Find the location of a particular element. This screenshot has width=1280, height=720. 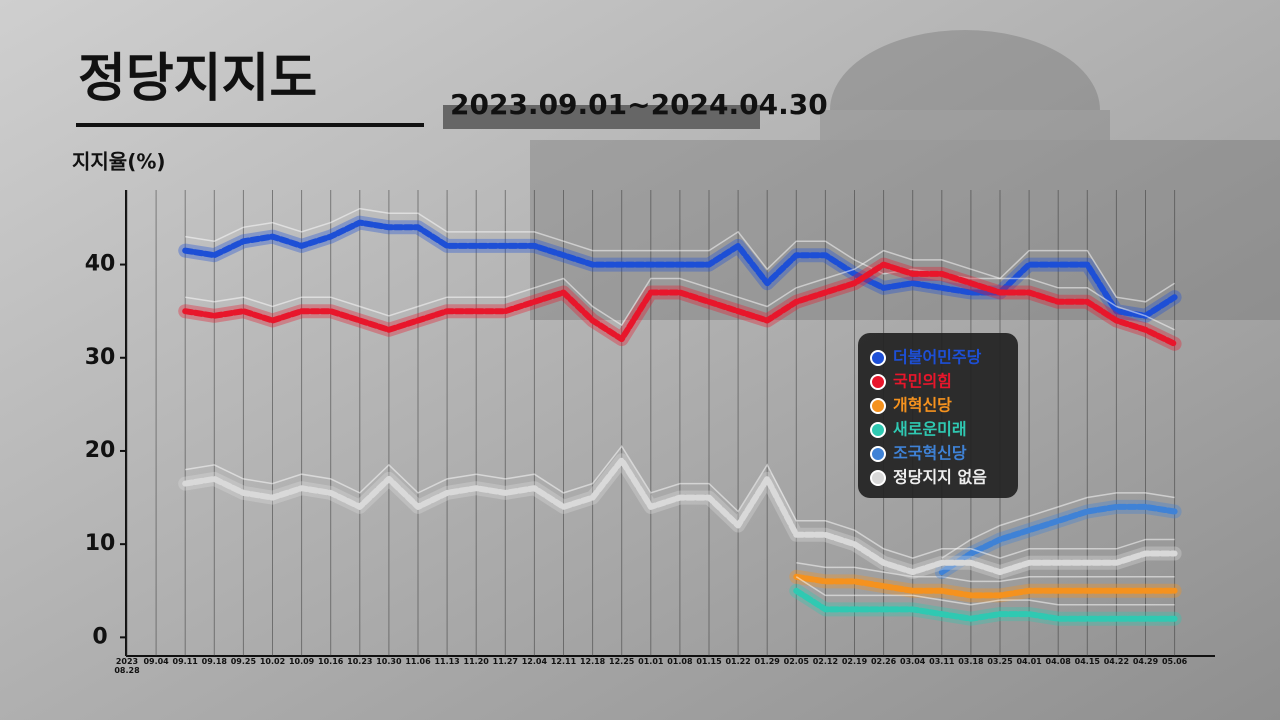

x-tick-label: 03.04 is located at coordinates (913, 661).